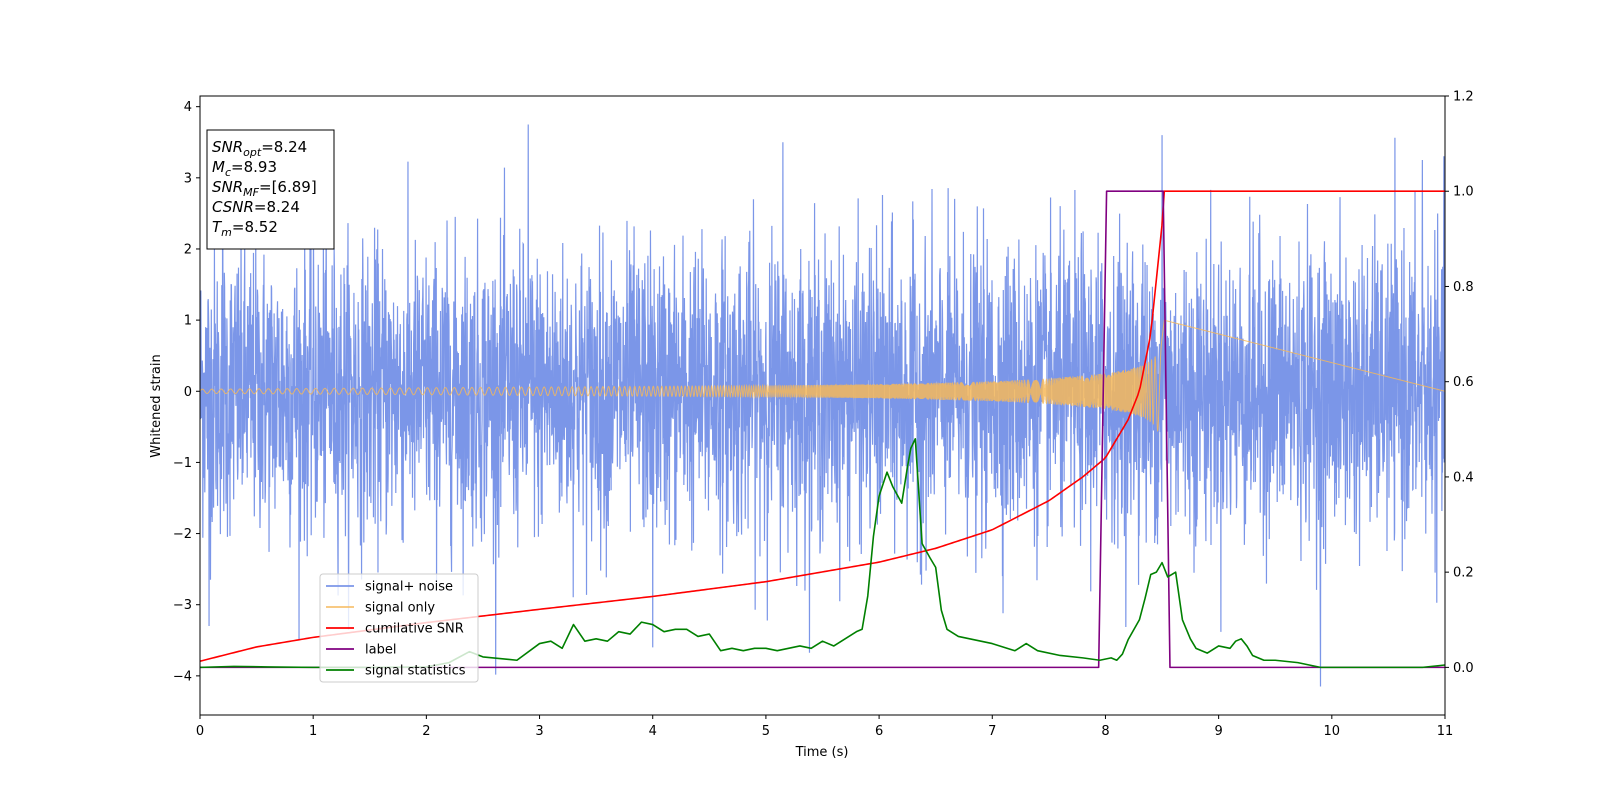 The image size is (1600, 800). Describe the element at coordinates (409, 587) in the screenshot. I see `legend-label: signal+ noise` at that location.